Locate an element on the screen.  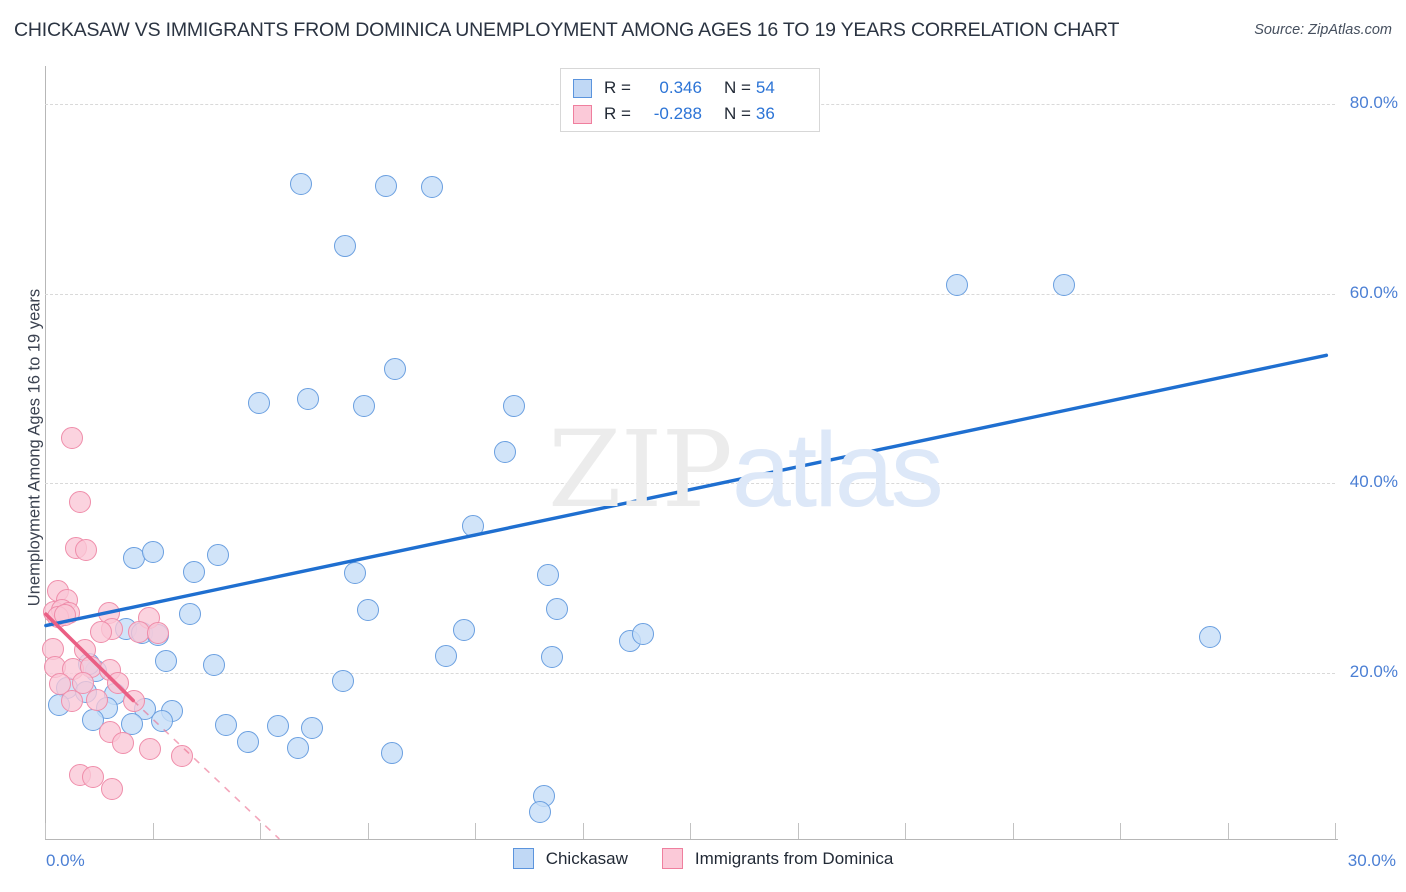
x-axis-line is located at coordinates (691, 839).